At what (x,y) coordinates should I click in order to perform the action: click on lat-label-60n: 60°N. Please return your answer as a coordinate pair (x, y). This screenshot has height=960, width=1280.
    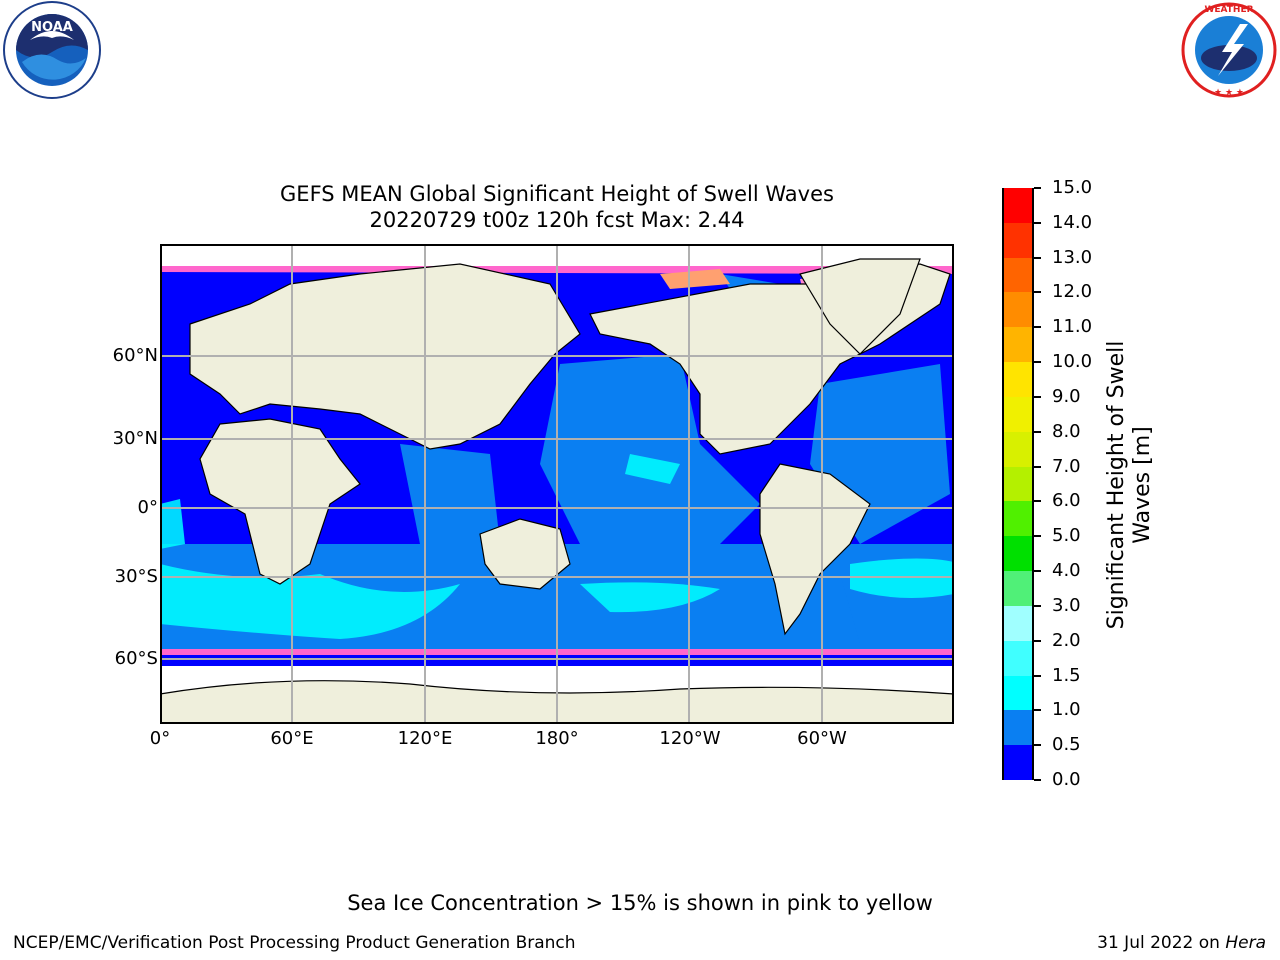
    Looking at the image, I should click on (135, 355).